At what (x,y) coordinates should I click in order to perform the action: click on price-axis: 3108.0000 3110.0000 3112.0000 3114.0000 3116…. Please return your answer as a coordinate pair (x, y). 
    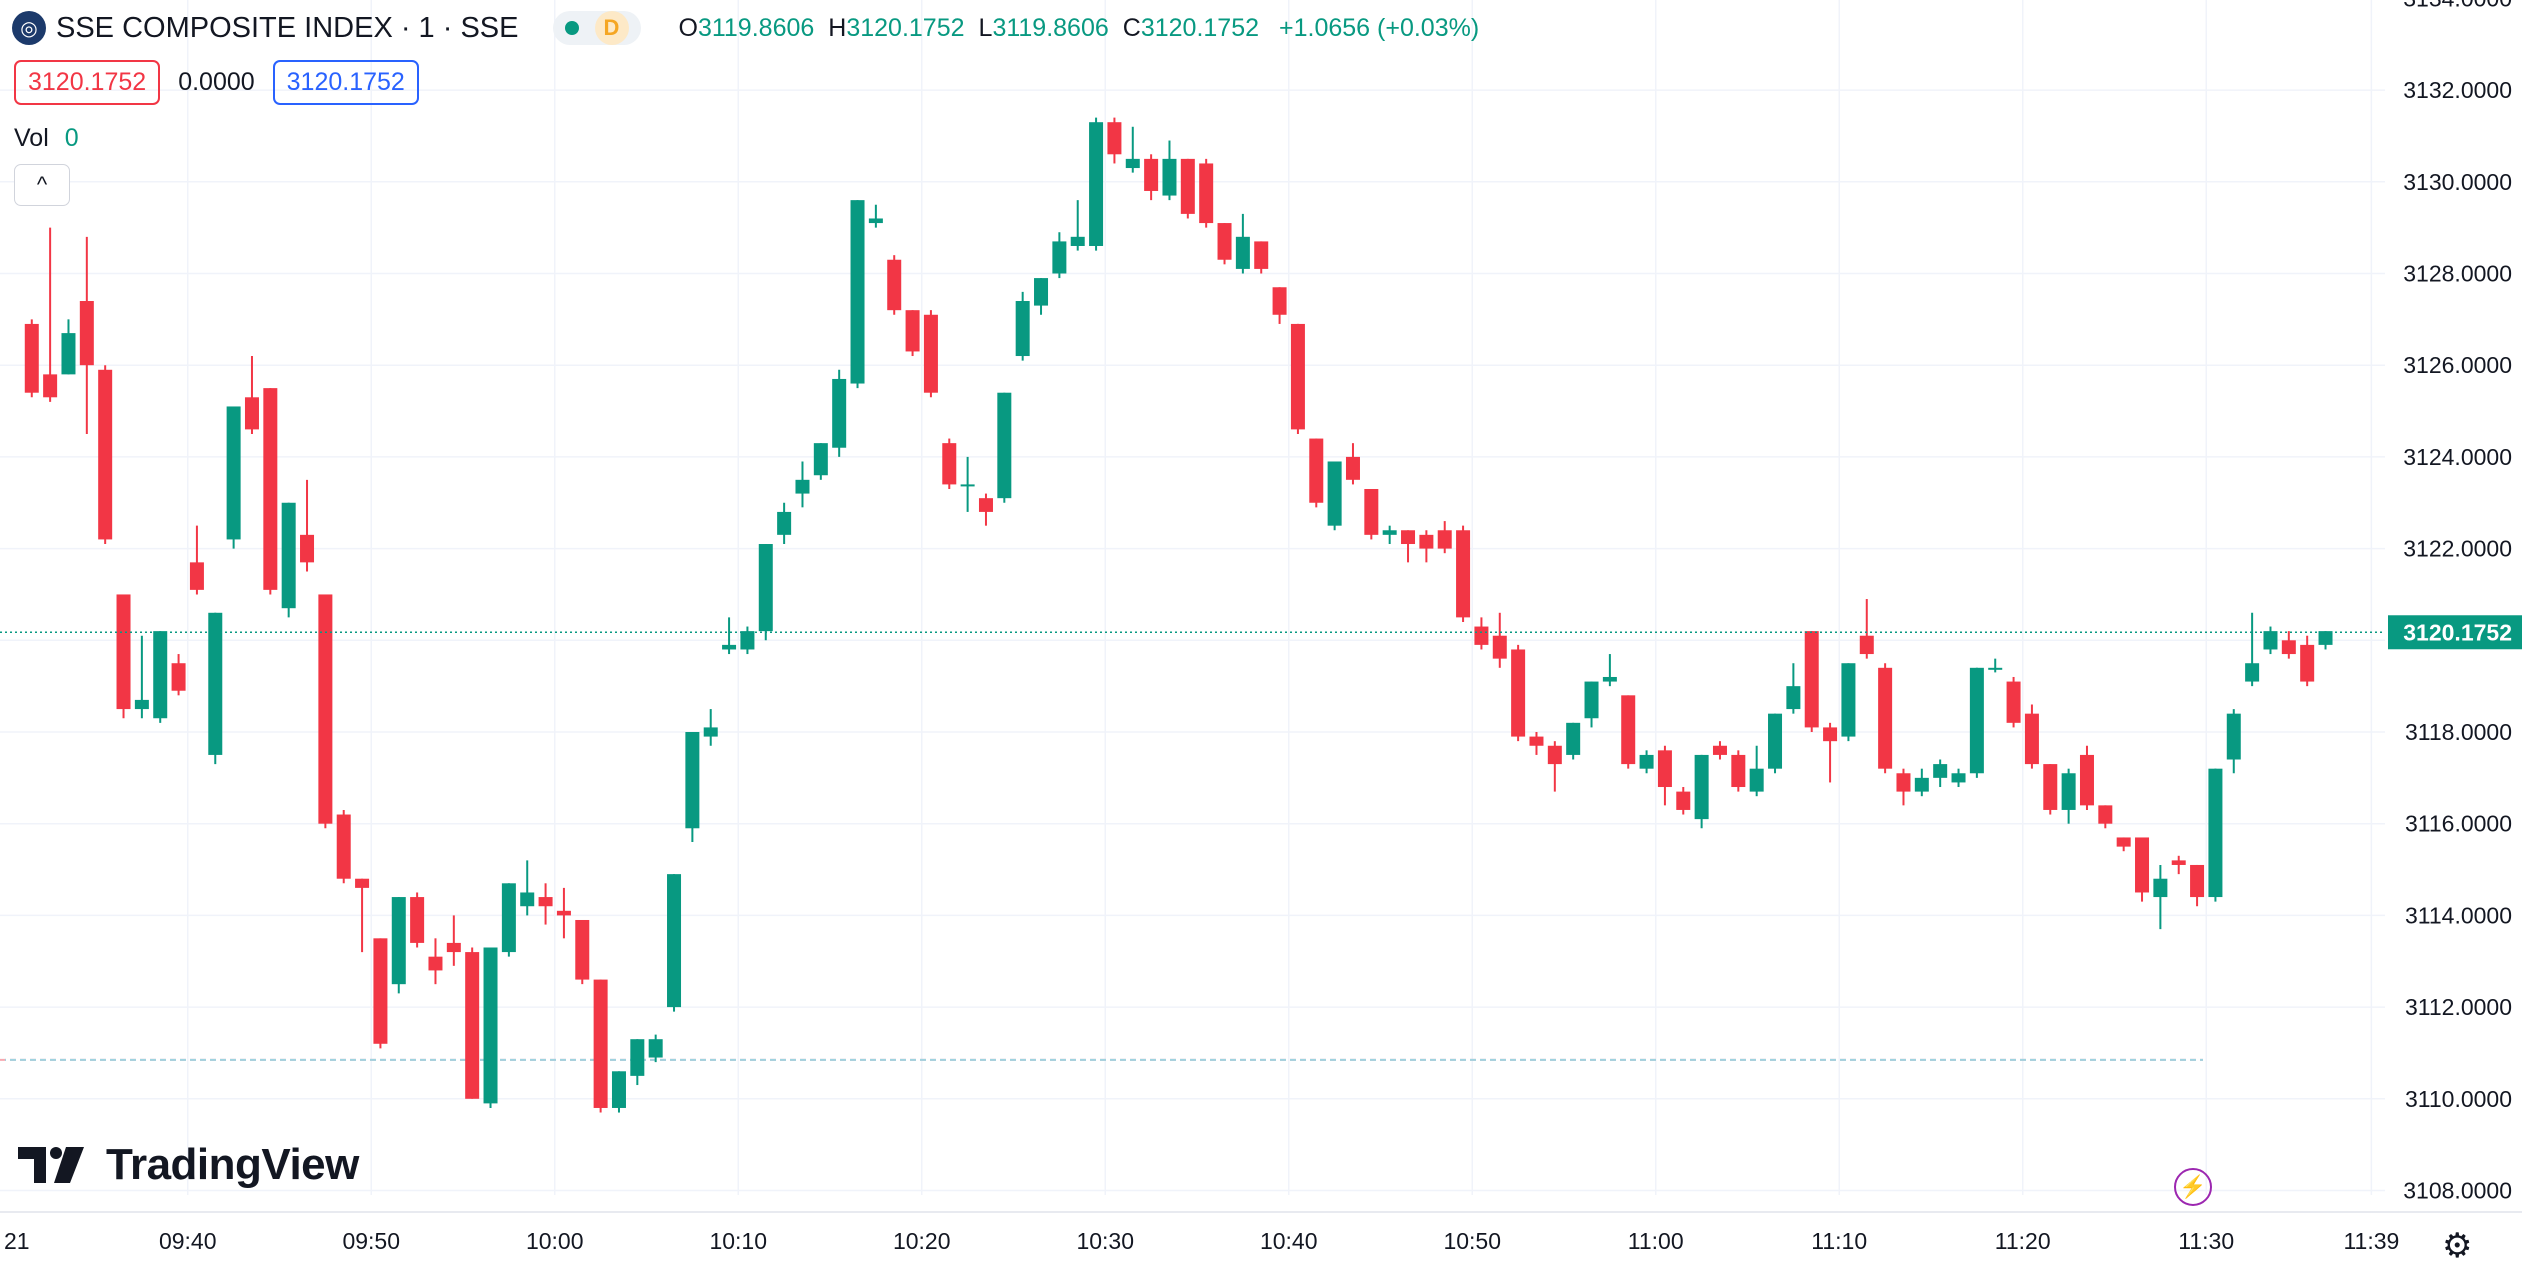
    Looking at the image, I should click on (2455, 602).